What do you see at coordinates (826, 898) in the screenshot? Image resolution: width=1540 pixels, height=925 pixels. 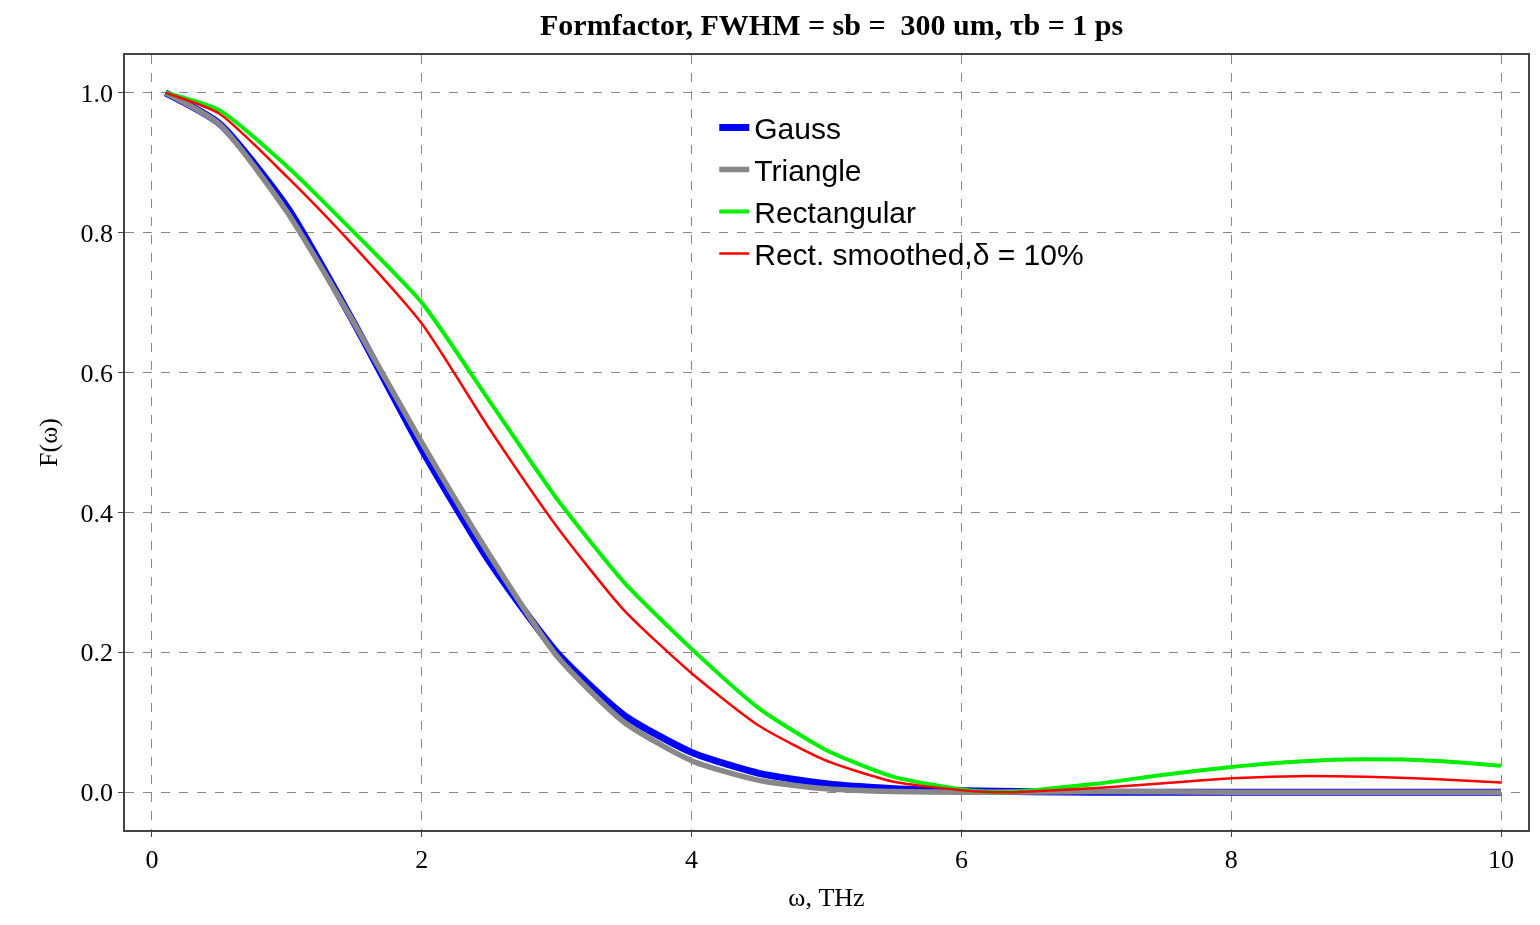 I see `x-axis-title: ω, THz` at bounding box center [826, 898].